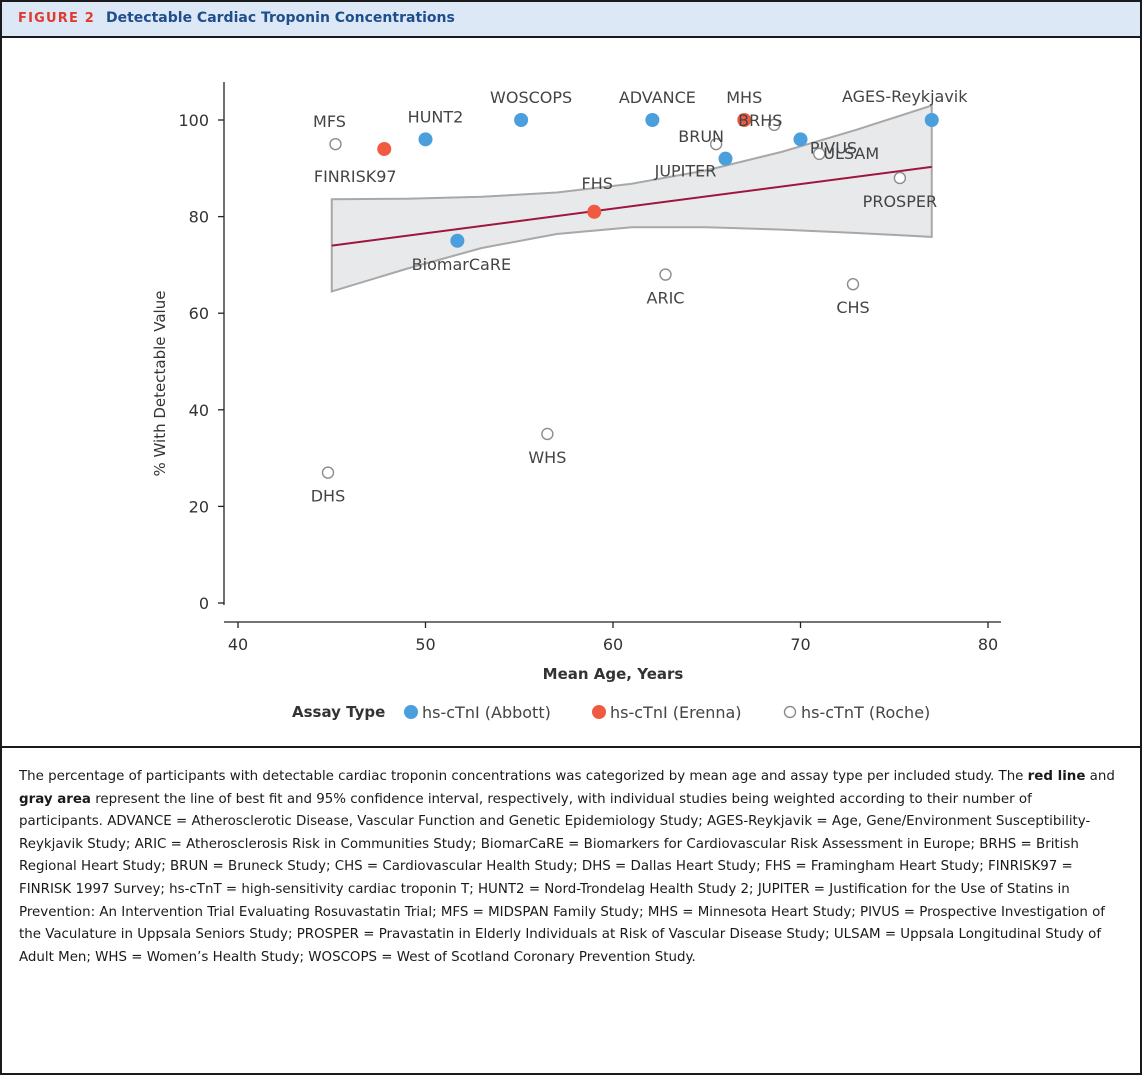 The width and height of the screenshot is (1142, 1075). I want to click on y-tick-label: 80, so click(199, 217).